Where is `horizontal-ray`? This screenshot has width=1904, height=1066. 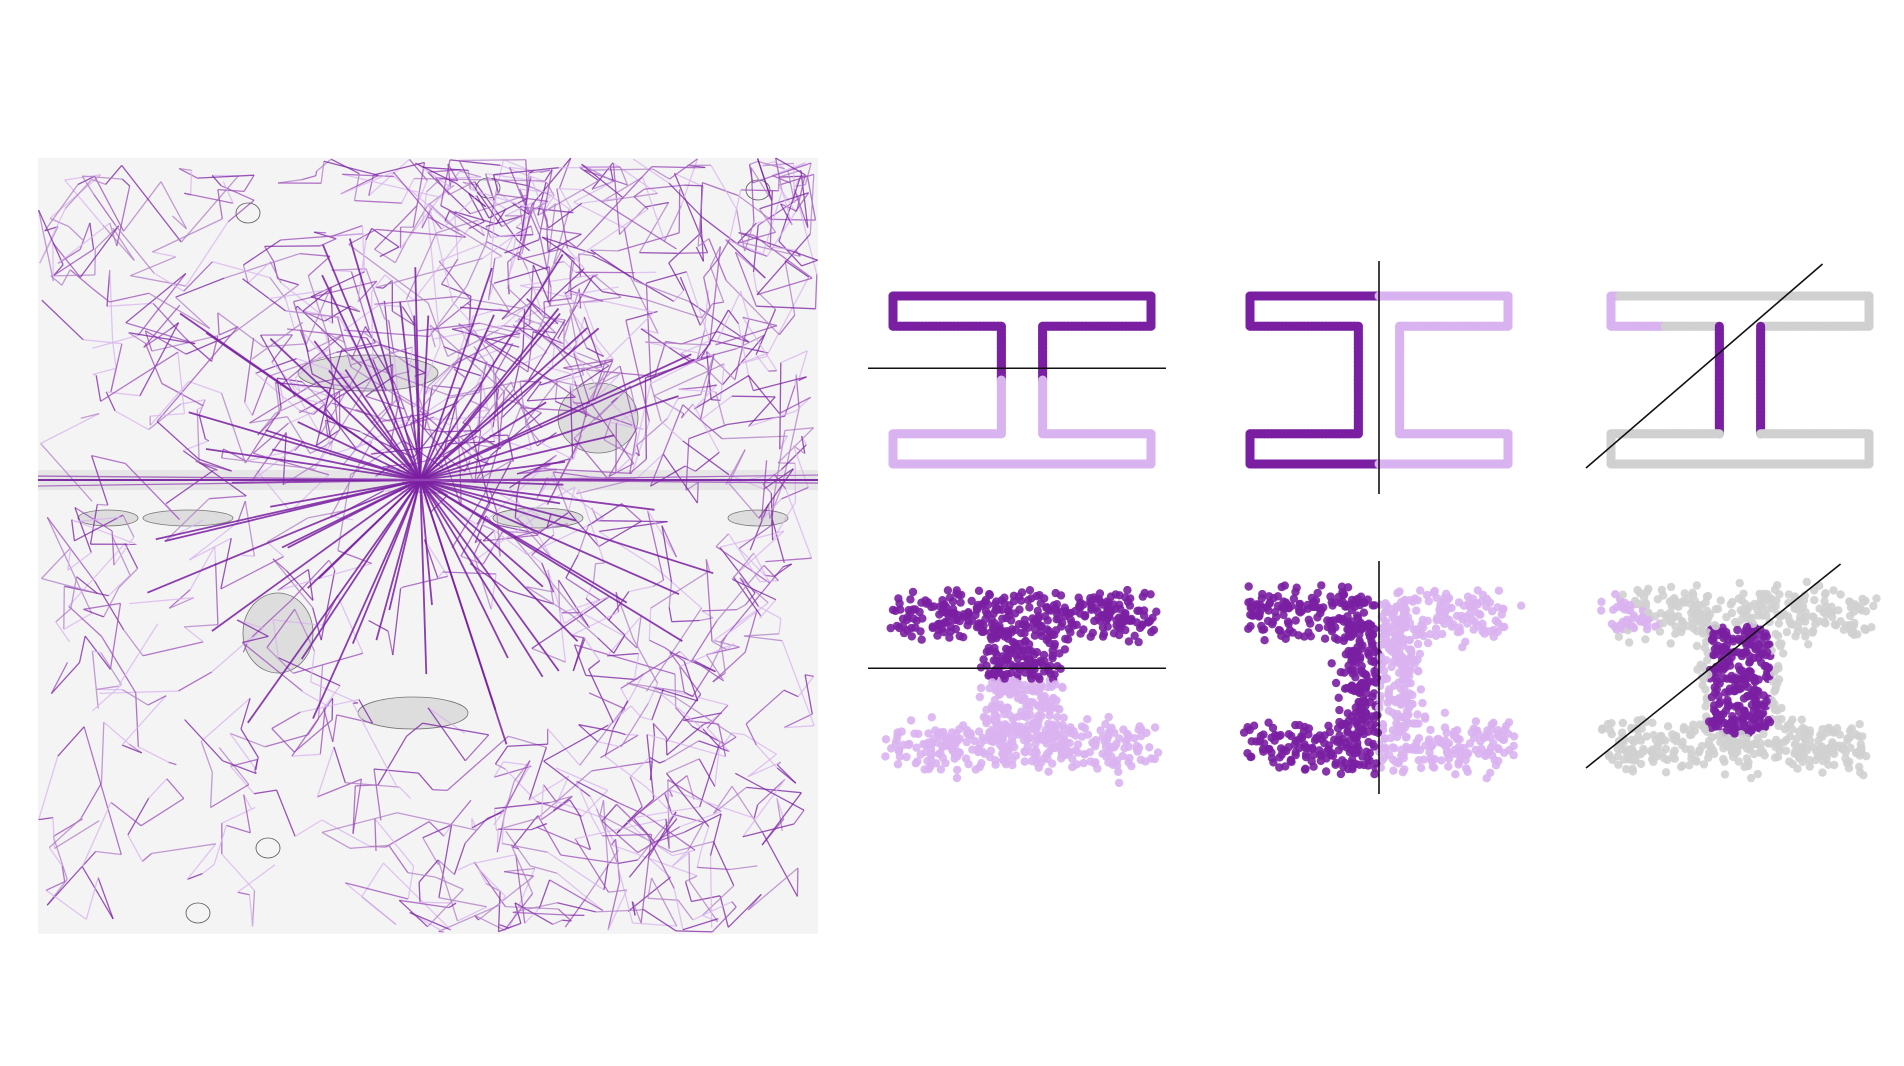
horizontal-ray is located at coordinates (428, 480).